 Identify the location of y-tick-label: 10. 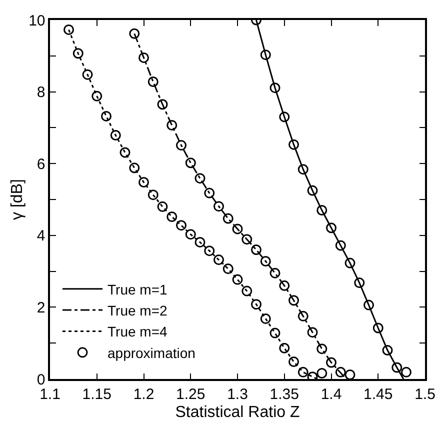
(37, 21).